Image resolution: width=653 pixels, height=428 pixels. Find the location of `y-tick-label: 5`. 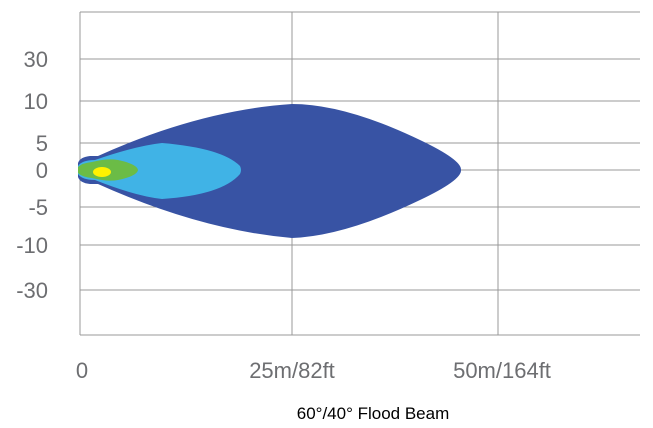

y-tick-label: 5 is located at coordinates (42, 143).